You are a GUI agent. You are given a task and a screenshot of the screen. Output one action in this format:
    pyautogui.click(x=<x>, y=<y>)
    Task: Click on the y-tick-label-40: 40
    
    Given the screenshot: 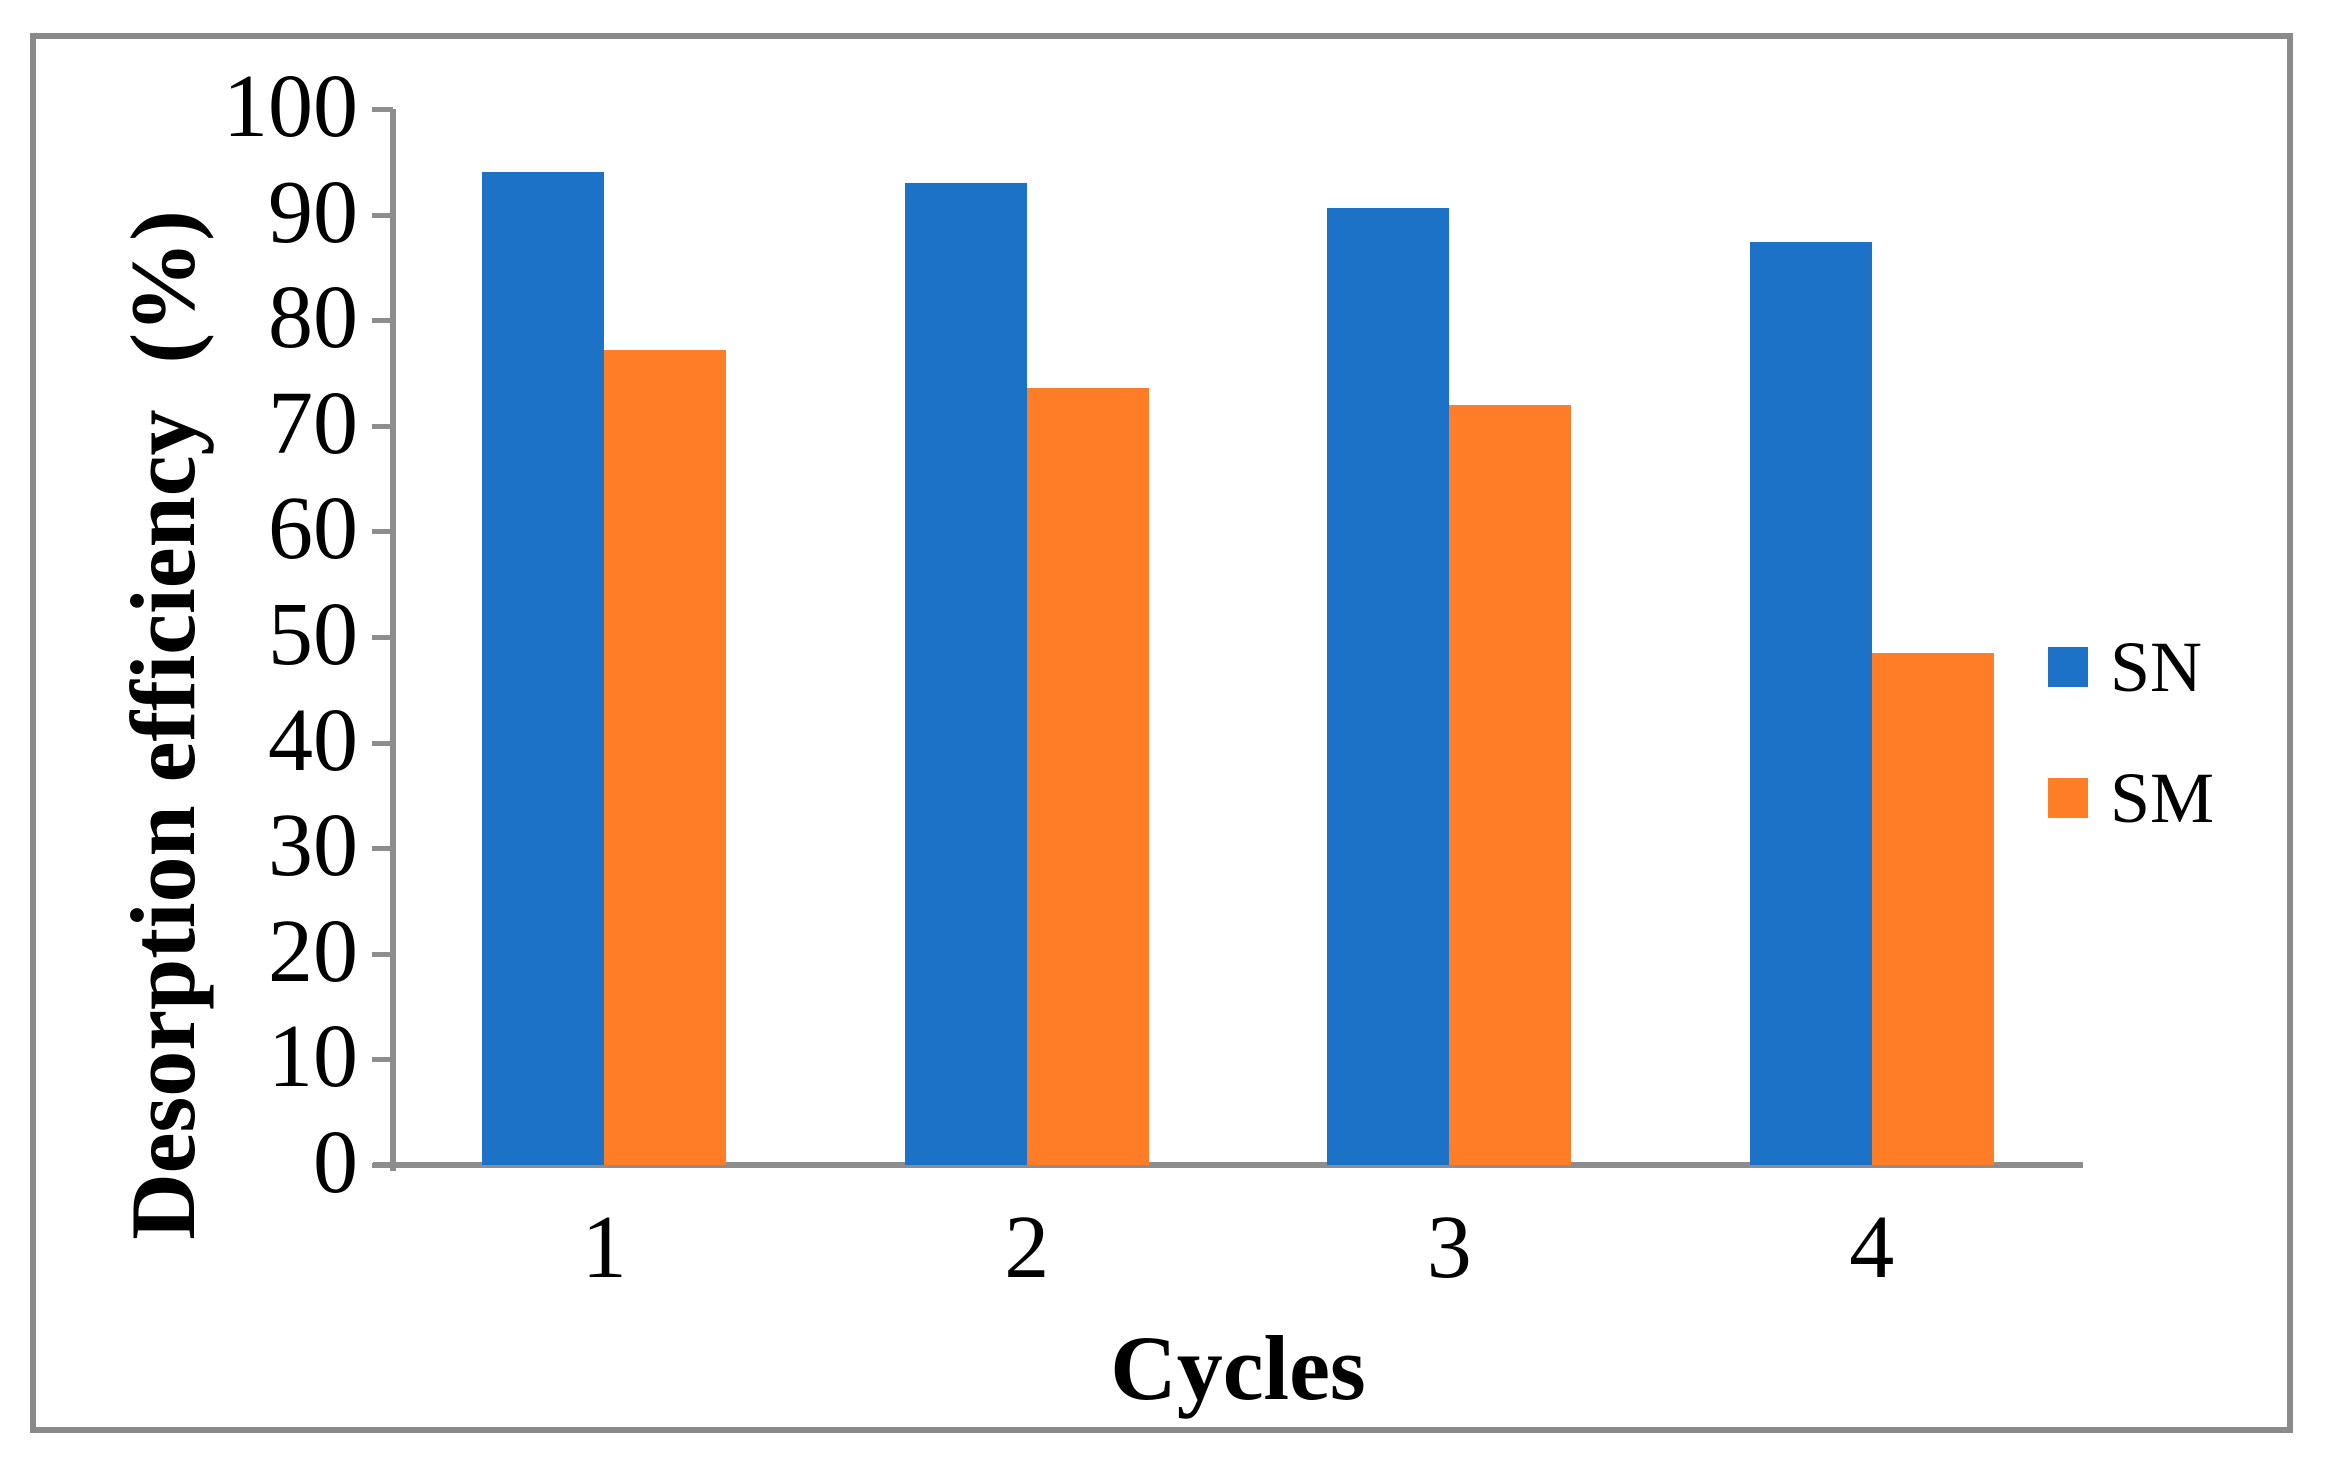 What is the action you would take?
    pyautogui.click(x=313, y=740)
    